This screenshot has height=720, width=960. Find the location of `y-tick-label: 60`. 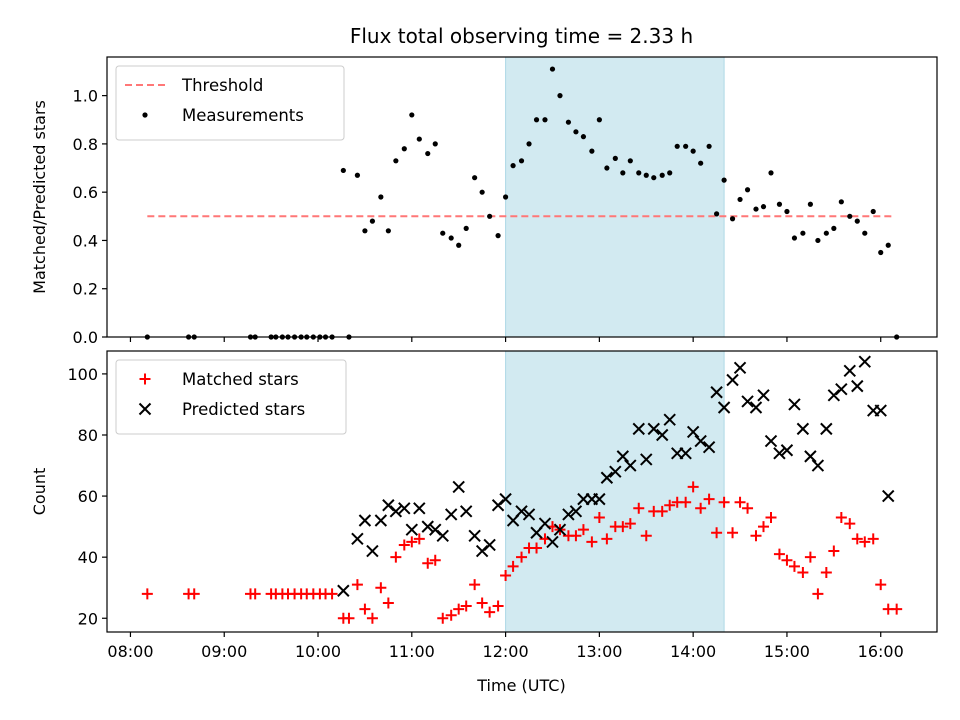

y-tick-label: 60 is located at coordinates (88, 496).